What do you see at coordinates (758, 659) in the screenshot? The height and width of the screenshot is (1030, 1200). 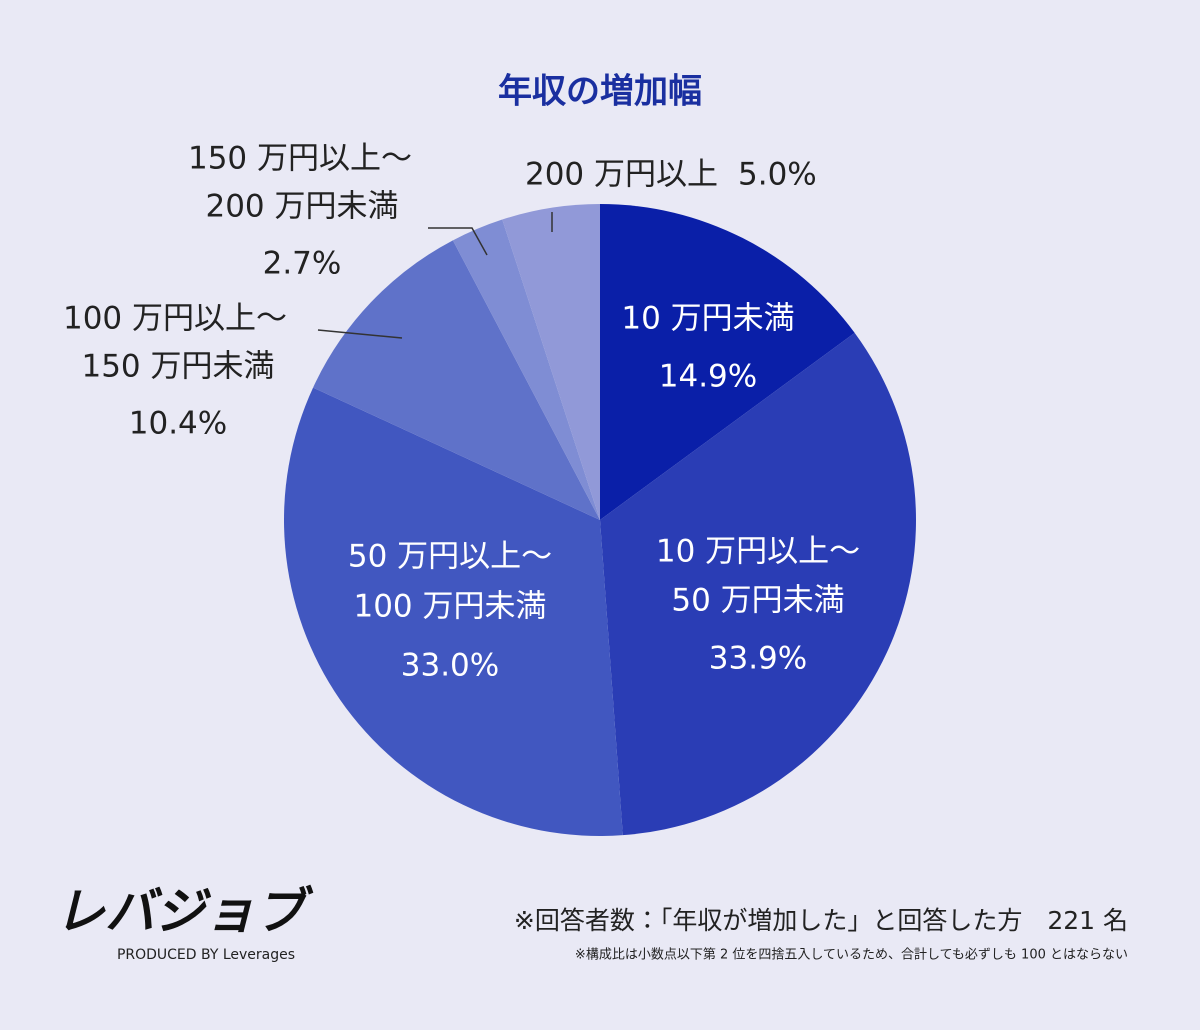 I see `value-label: 33.9%` at bounding box center [758, 659].